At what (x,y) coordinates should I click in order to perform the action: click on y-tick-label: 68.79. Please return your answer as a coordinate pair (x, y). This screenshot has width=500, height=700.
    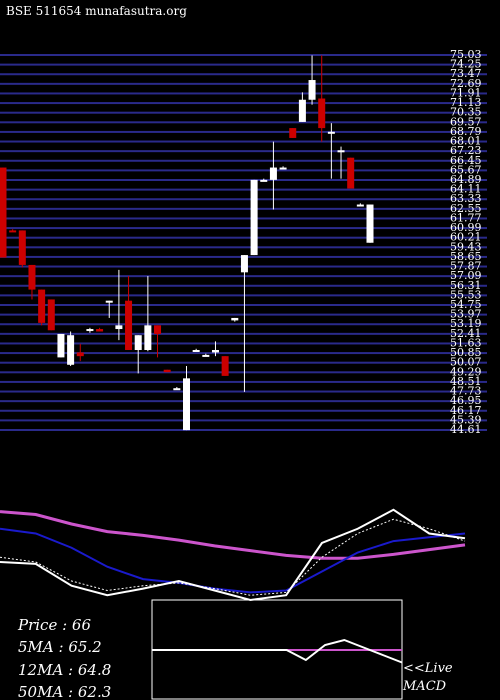
    Looking at the image, I should click on (466, 131).